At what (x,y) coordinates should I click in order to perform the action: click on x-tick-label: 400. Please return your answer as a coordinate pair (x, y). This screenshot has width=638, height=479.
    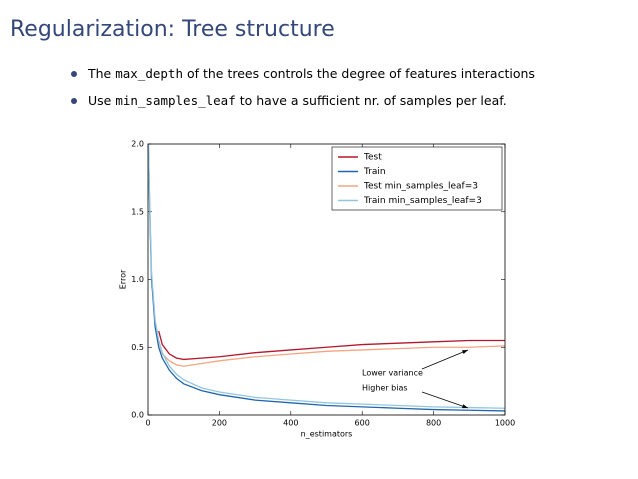
    Looking at the image, I should click on (290, 423).